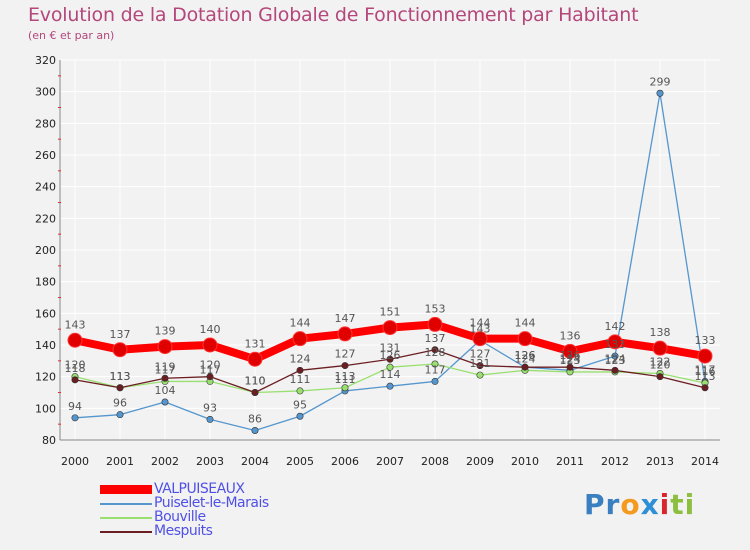  I want to click on data-label: 118, so click(75, 368).